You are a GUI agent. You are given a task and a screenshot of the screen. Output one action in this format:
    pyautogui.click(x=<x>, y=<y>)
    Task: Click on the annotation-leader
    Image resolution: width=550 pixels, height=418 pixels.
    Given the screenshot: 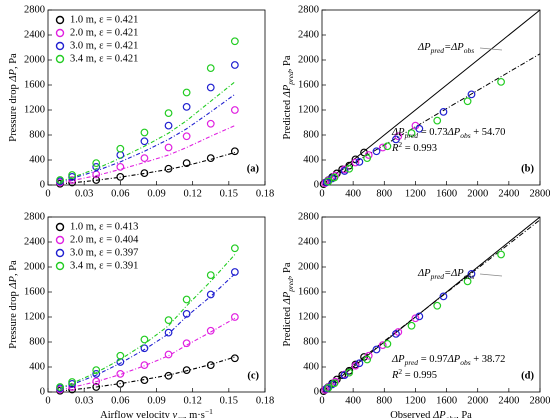 What is the action you would take?
    pyautogui.click(x=491, y=49)
    